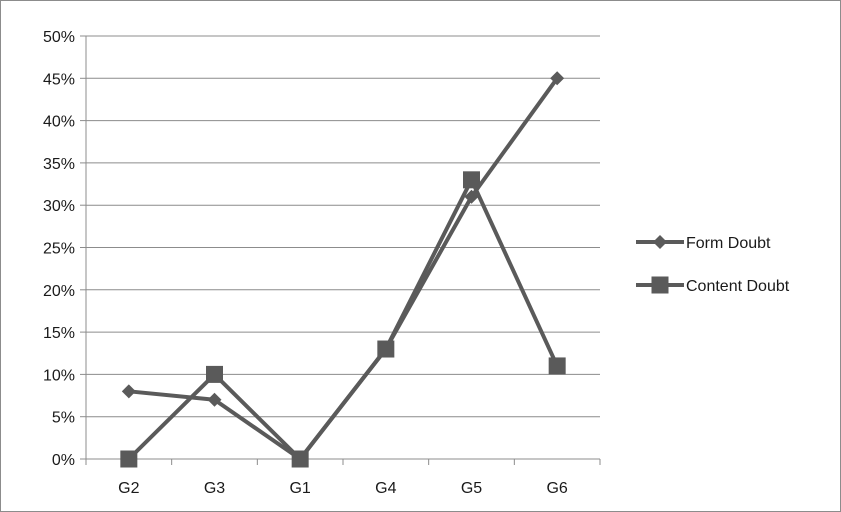  Describe the element at coordinates (59, 291) in the screenshot. I see `y-tick-label: 20%` at that location.